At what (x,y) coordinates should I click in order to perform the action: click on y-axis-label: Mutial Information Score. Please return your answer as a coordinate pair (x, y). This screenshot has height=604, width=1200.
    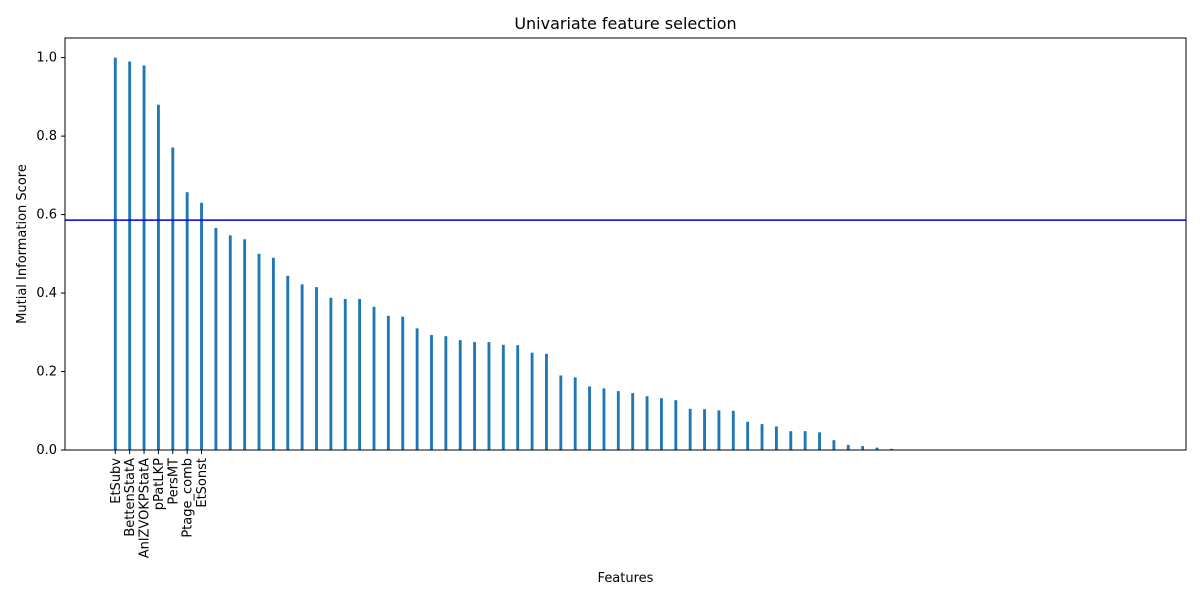
    Looking at the image, I should click on (22, 244).